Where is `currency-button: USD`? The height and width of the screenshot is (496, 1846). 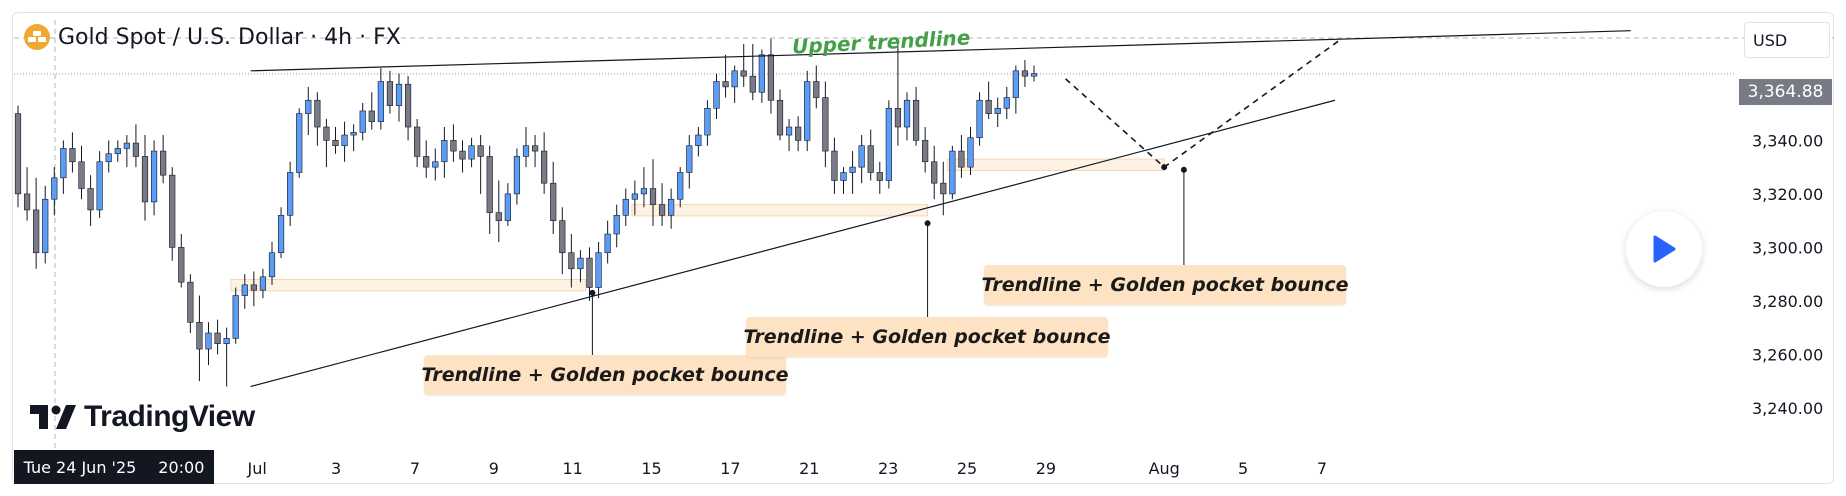 currency-button: USD is located at coordinates (1787, 40).